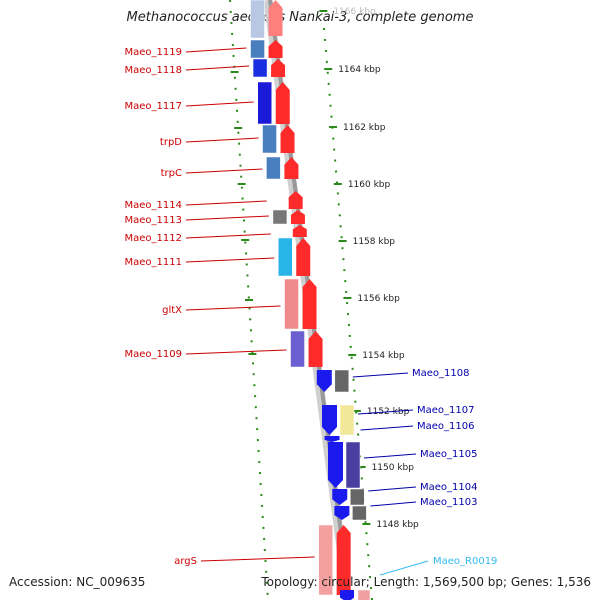 The height and width of the screenshot is (600, 600). I want to click on ruler-tick-label: 1162 kbp, so click(364, 128).